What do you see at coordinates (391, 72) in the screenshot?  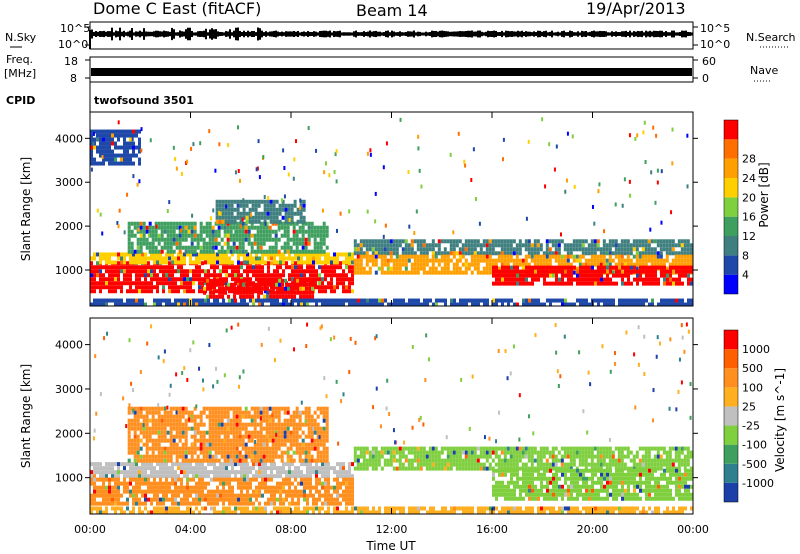 I see `freq-trace` at bounding box center [391, 72].